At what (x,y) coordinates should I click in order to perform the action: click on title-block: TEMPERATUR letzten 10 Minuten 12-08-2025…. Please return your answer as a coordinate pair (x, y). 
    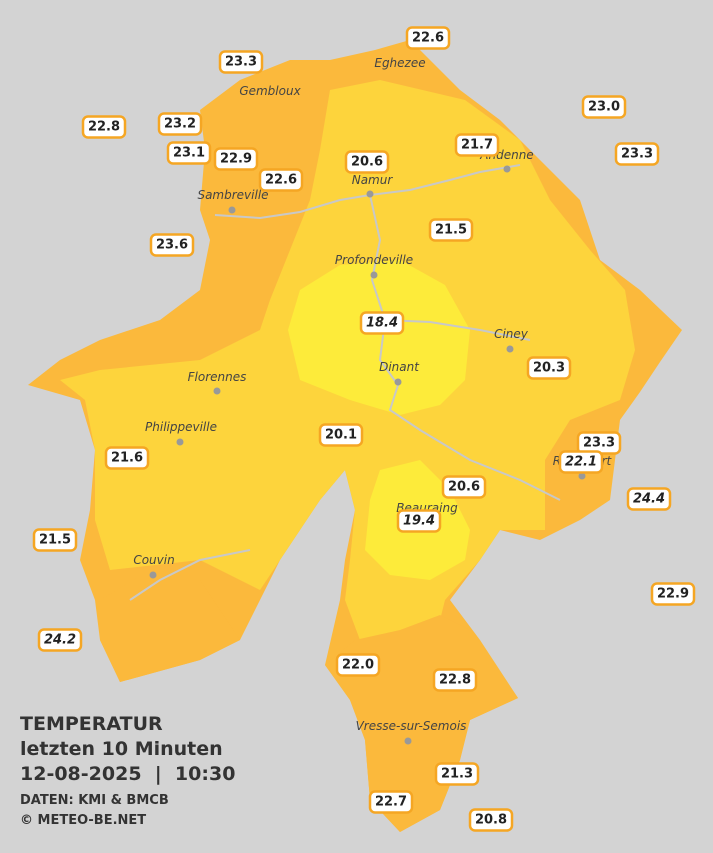
    Looking at the image, I should click on (127, 770).